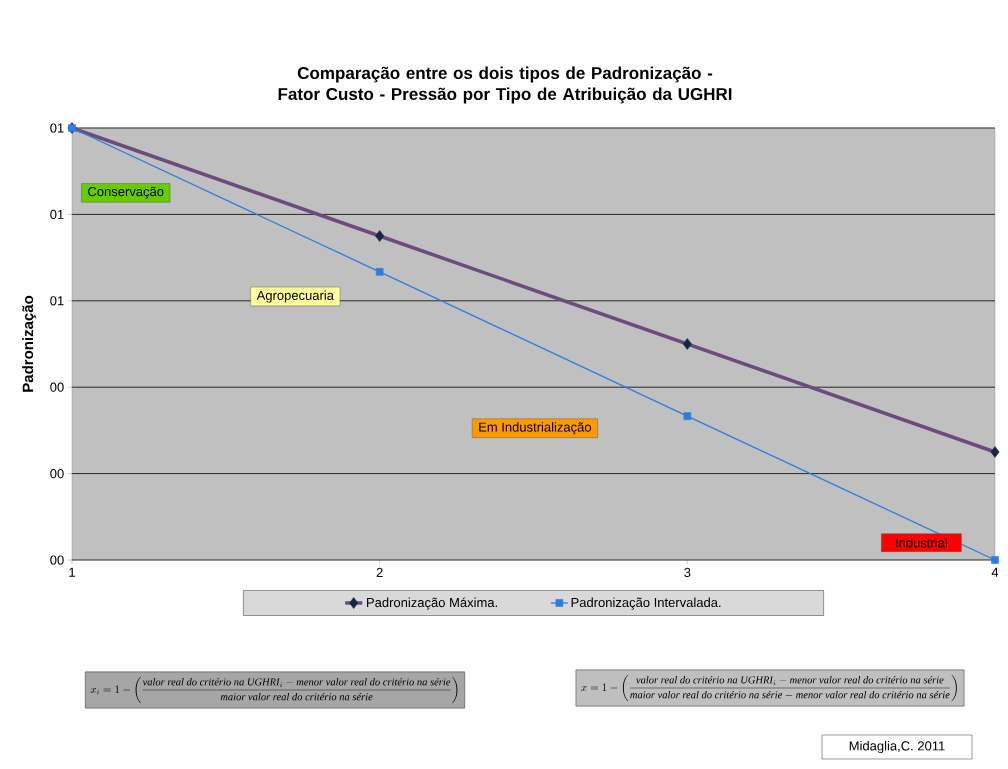 The width and height of the screenshot is (1008, 769). I want to click on annotation: Em Industrialização, so click(535, 428).